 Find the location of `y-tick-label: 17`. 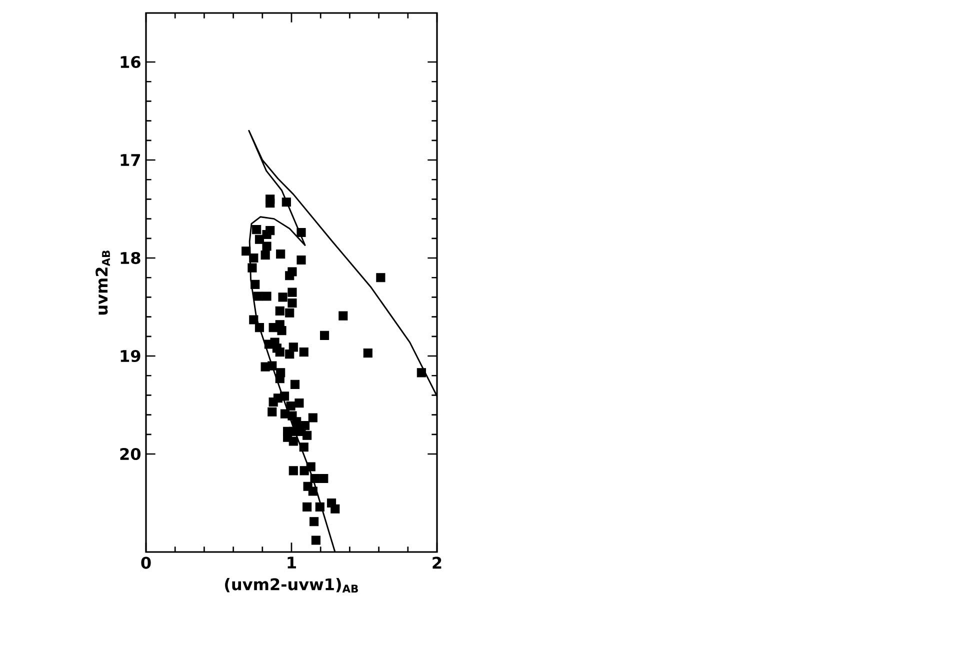

y-tick-label: 17 is located at coordinates (130, 160).